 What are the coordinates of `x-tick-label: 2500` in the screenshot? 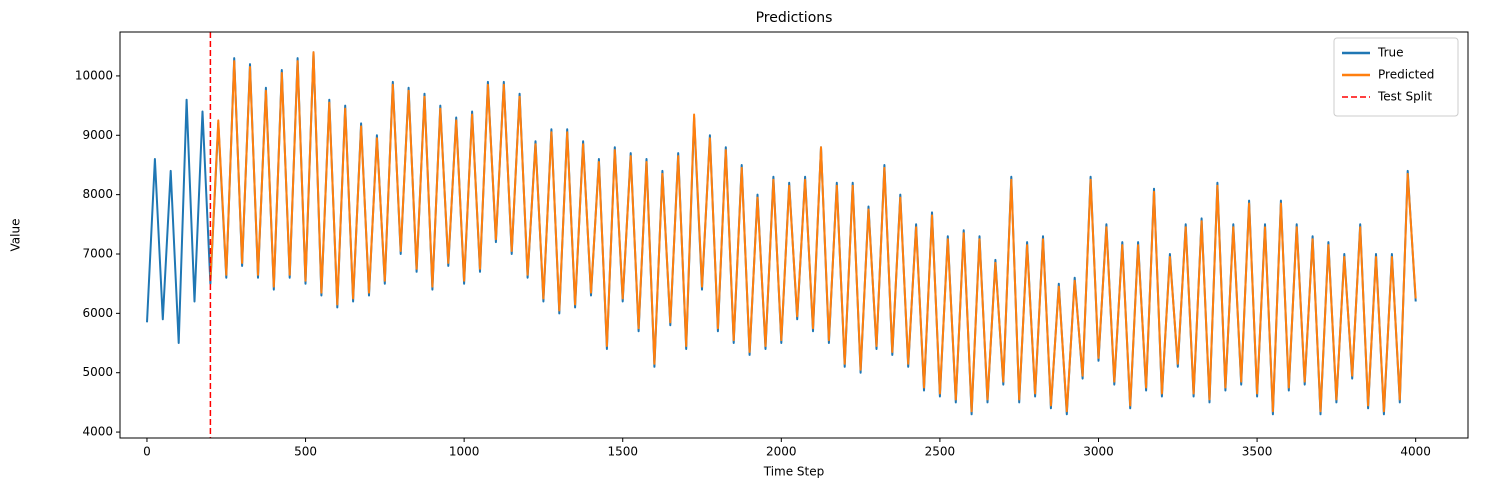 It's located at (940, 452).